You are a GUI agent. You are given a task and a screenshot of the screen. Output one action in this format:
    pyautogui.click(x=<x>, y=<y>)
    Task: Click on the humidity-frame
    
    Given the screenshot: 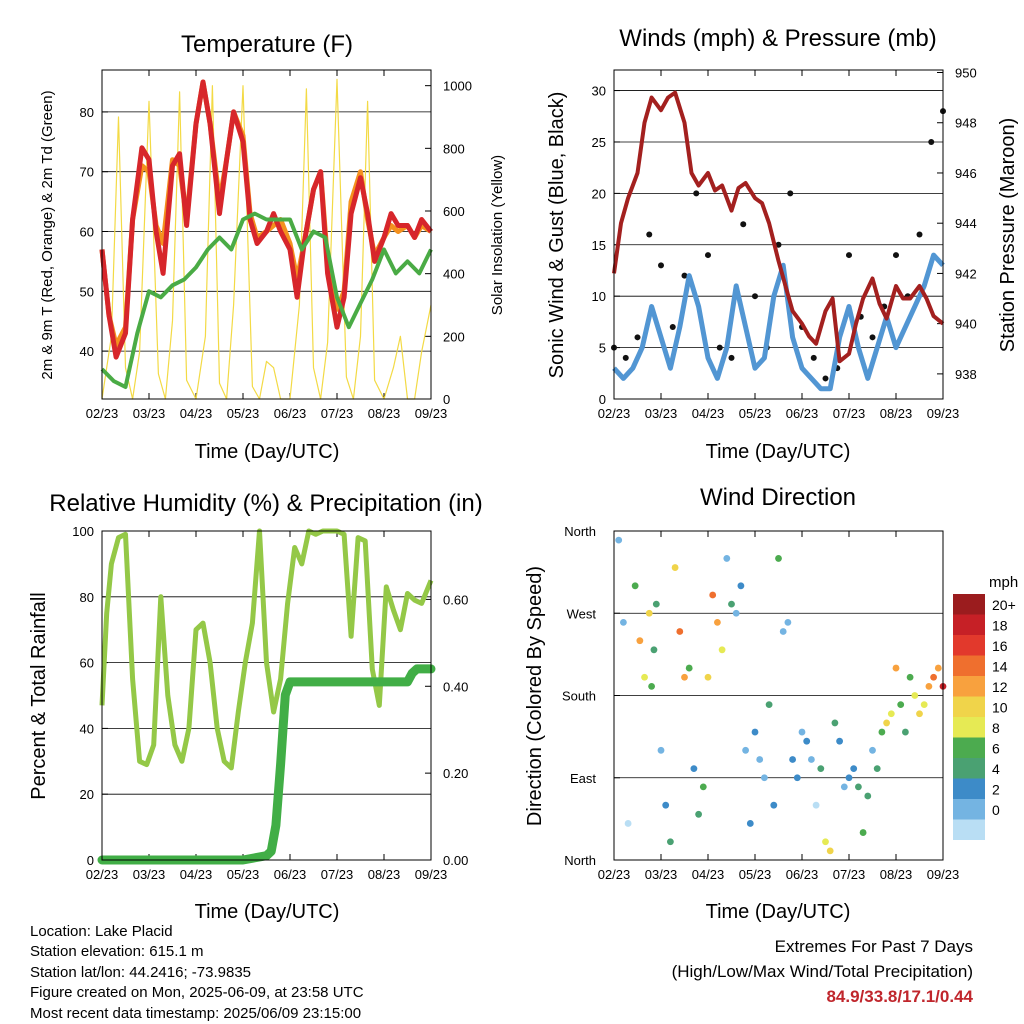 What is the action you would take?
    pyautogui.click(x=266, y=695)
    